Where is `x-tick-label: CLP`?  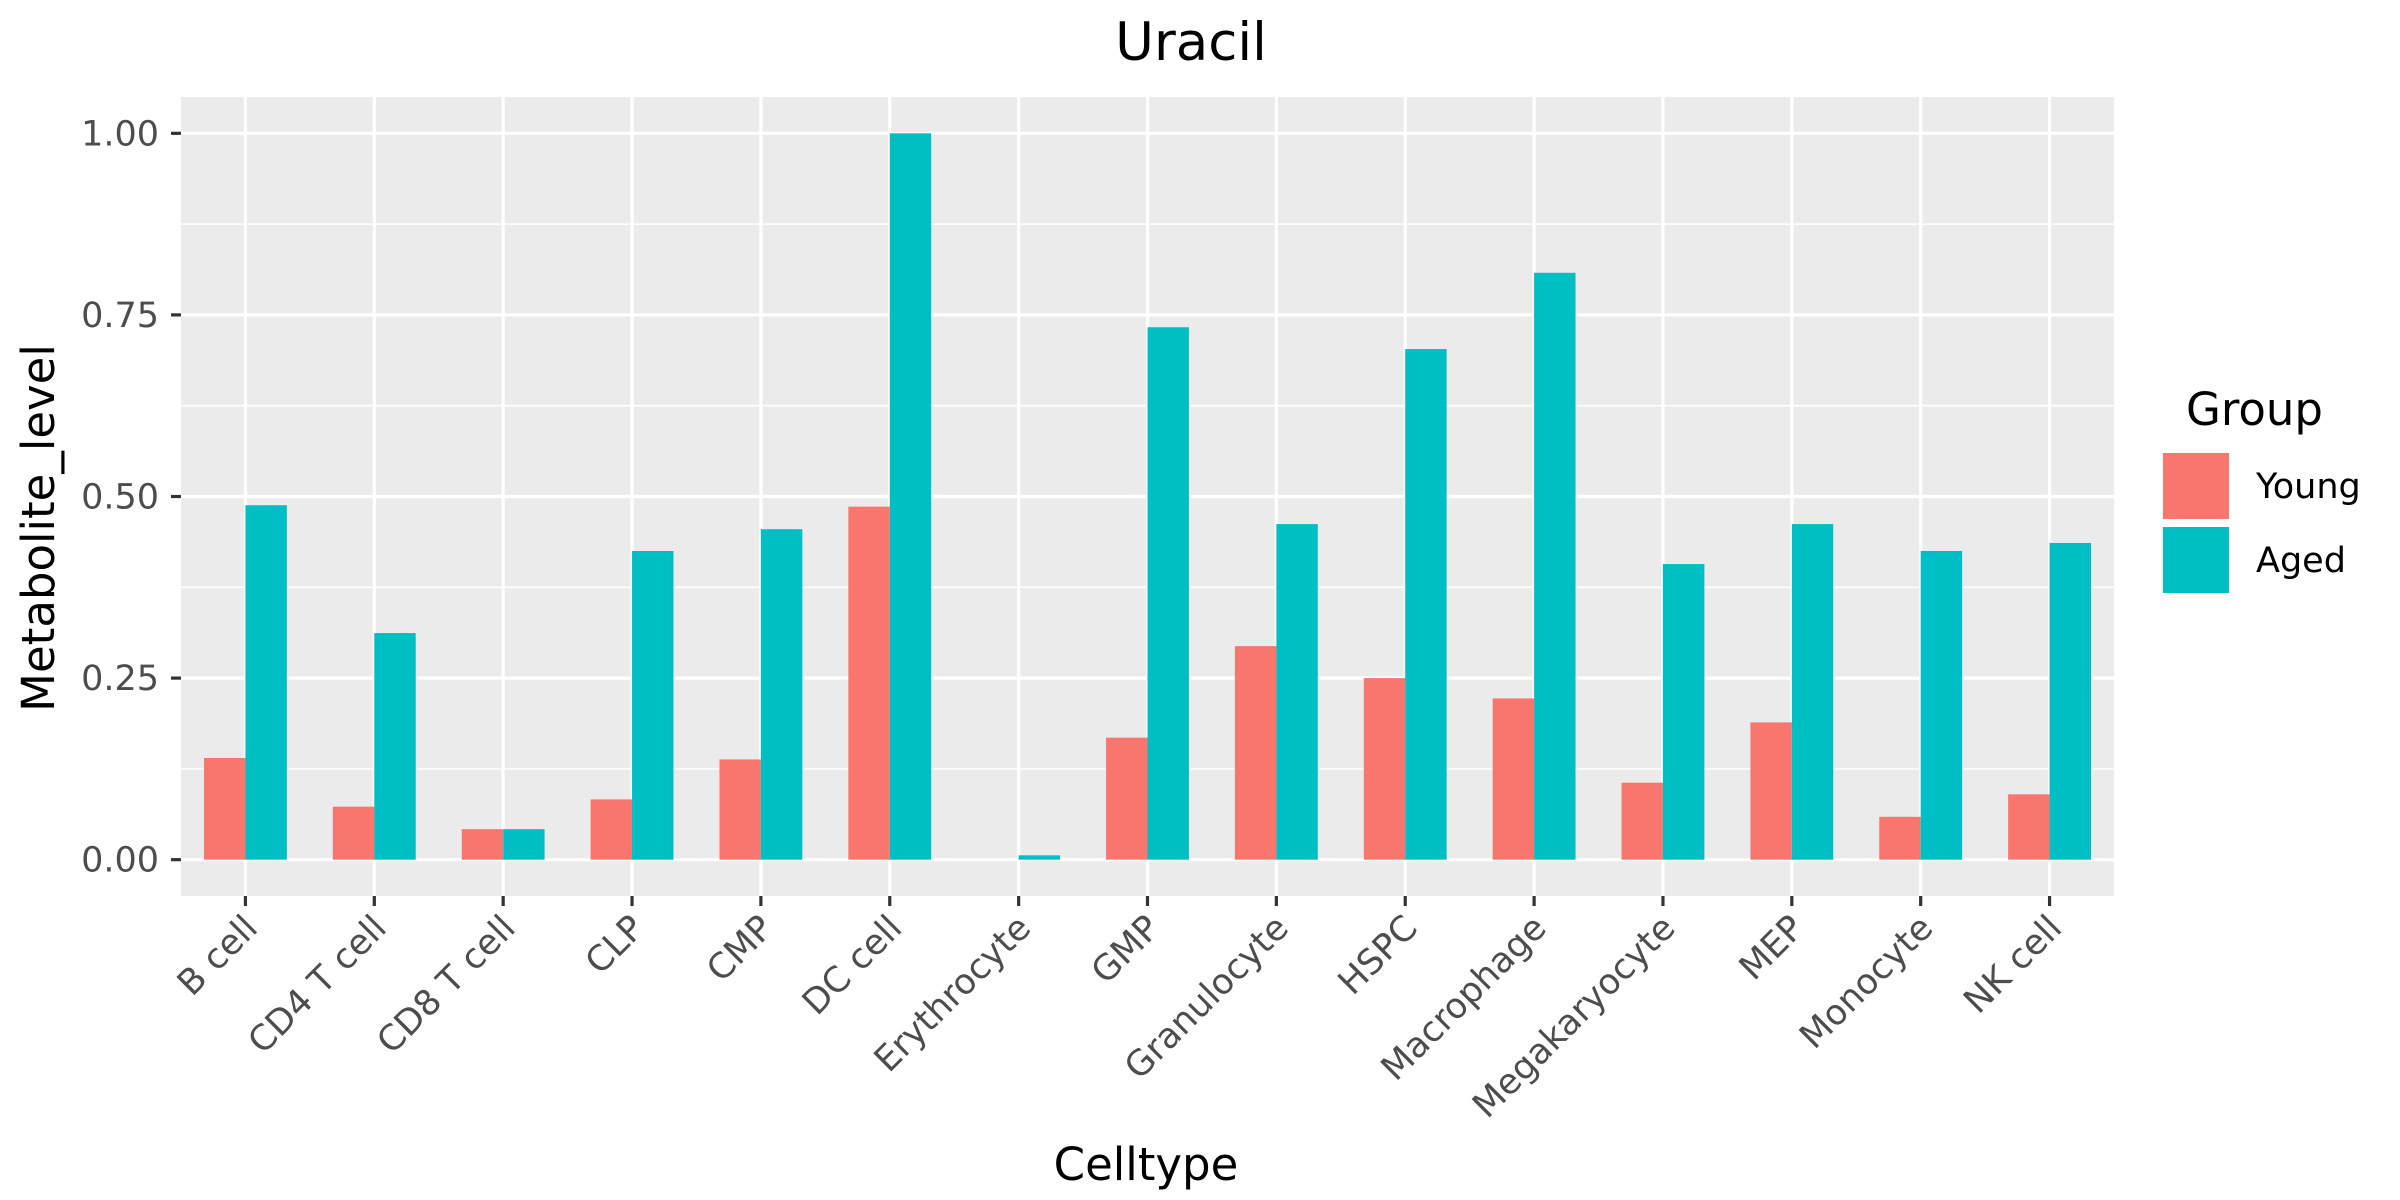 x-tick-label: CLP is located at coordinates (615, 945).